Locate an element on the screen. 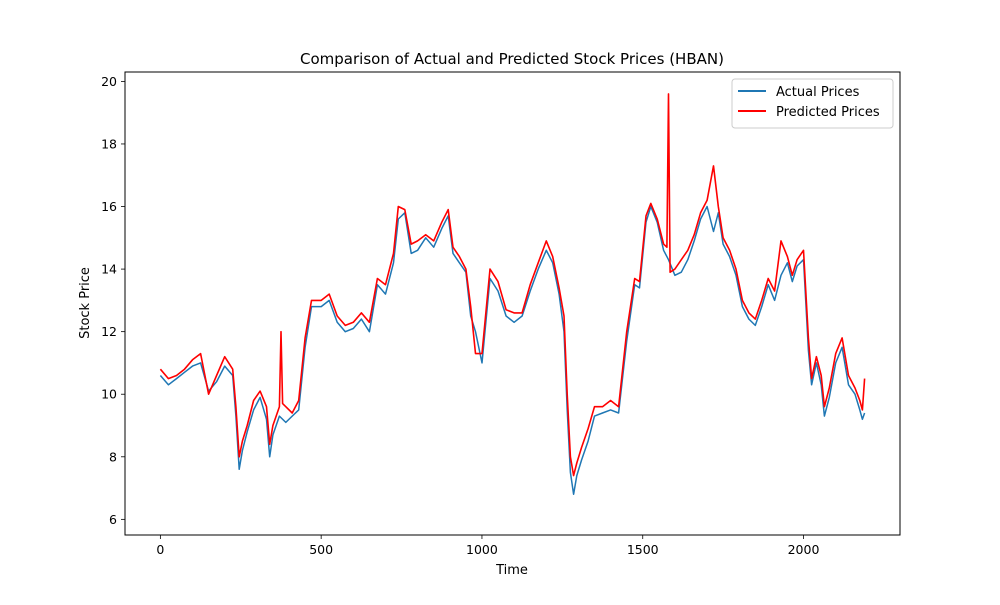 Image resolution: width=1000 pixels, height=605 pixels. x-tick-label: 0 is located at coordinates (160, 549).